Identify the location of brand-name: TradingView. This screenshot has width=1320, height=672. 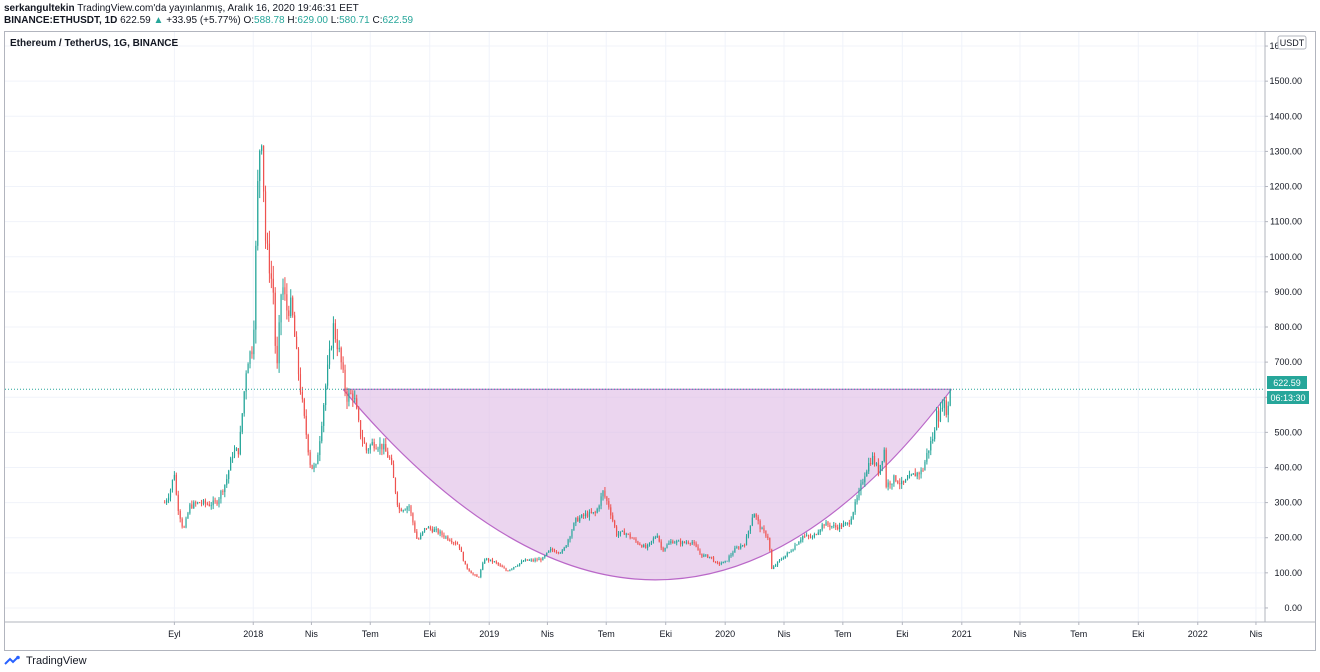
(56, 661).